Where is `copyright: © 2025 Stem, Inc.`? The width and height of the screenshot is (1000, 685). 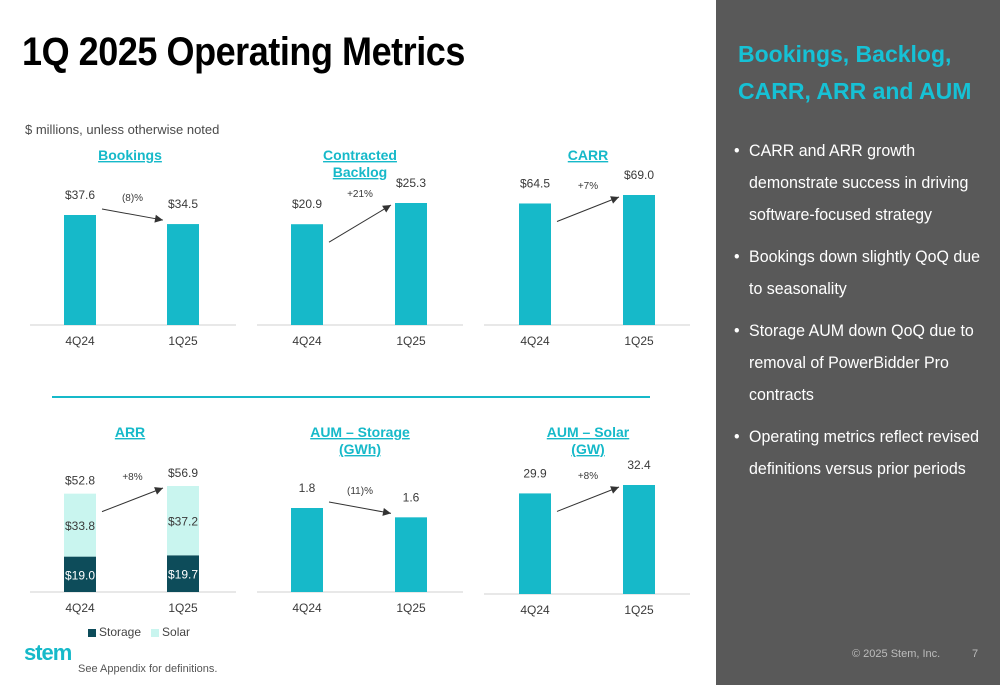 copyright: © 2025 Stem, Inc. is located at coordinates (896, 654).